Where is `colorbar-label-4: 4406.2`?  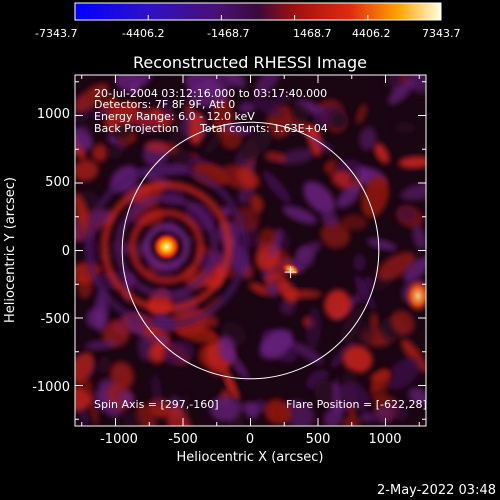
colorbar-label-4: 4406.2 is located at coordinates (371, 33).